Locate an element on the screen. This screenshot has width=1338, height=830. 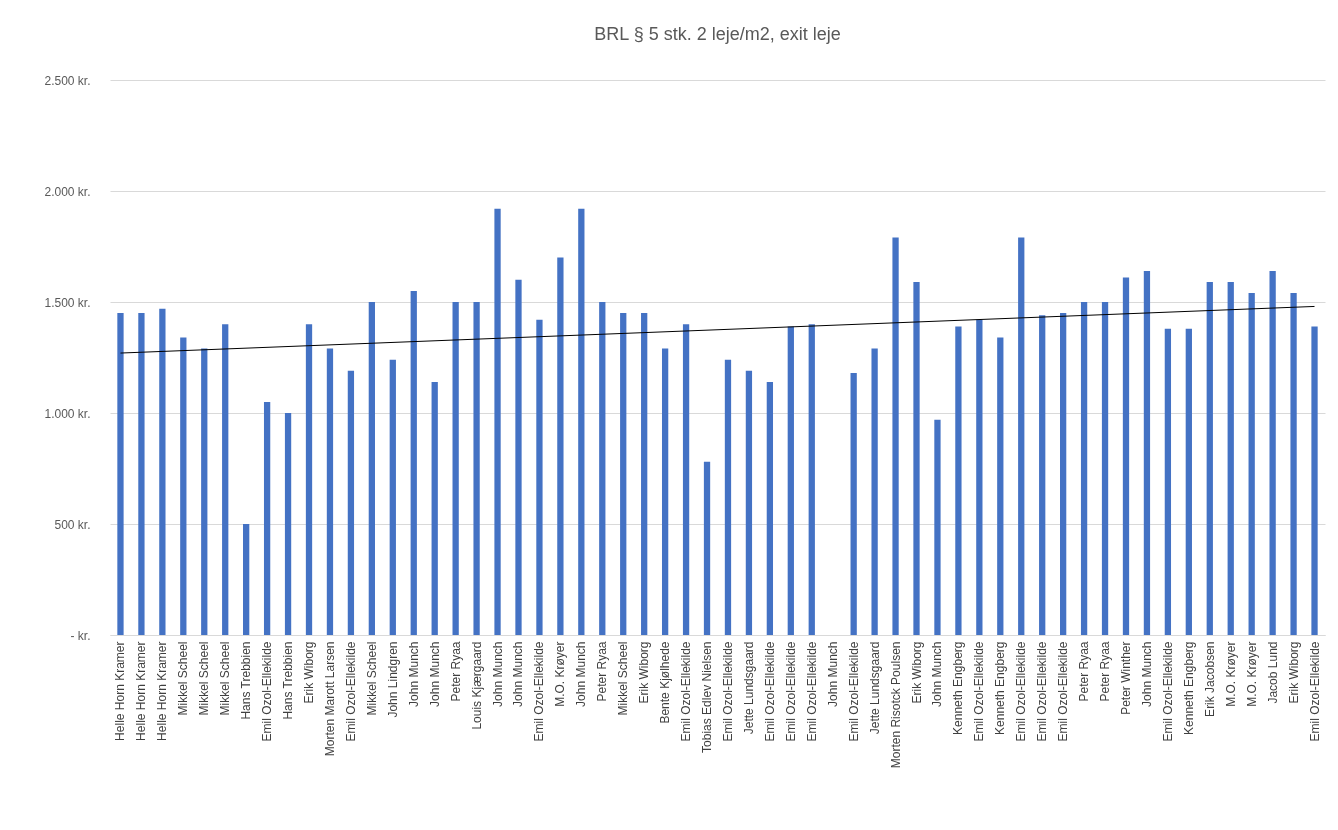
x-tick-label: Peter Winther is located at coordinates (1125, 678).